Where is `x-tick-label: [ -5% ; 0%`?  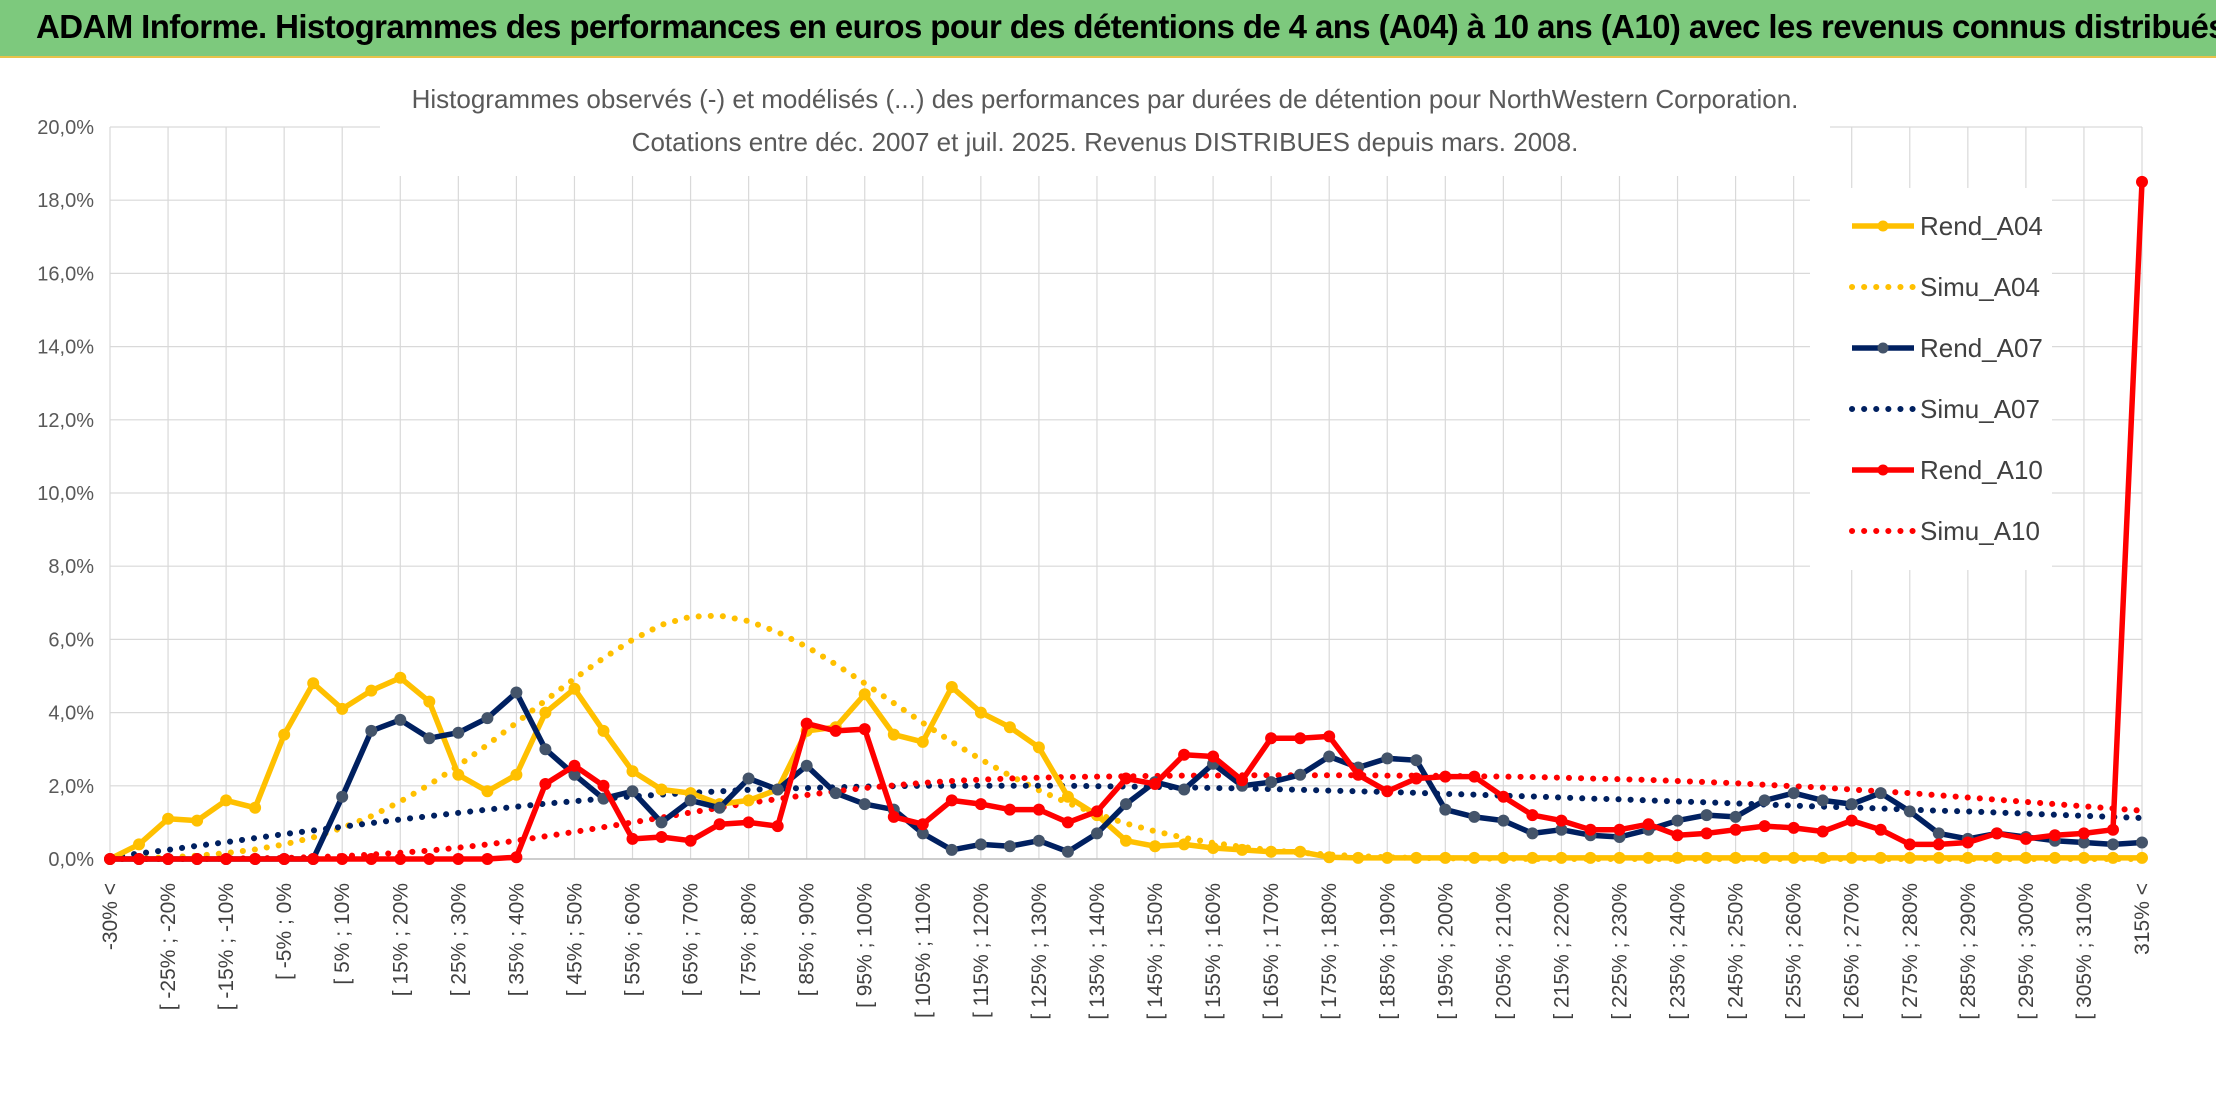 x-tick-label: [ -5% ; 0% is located at coordinates (284, 931).